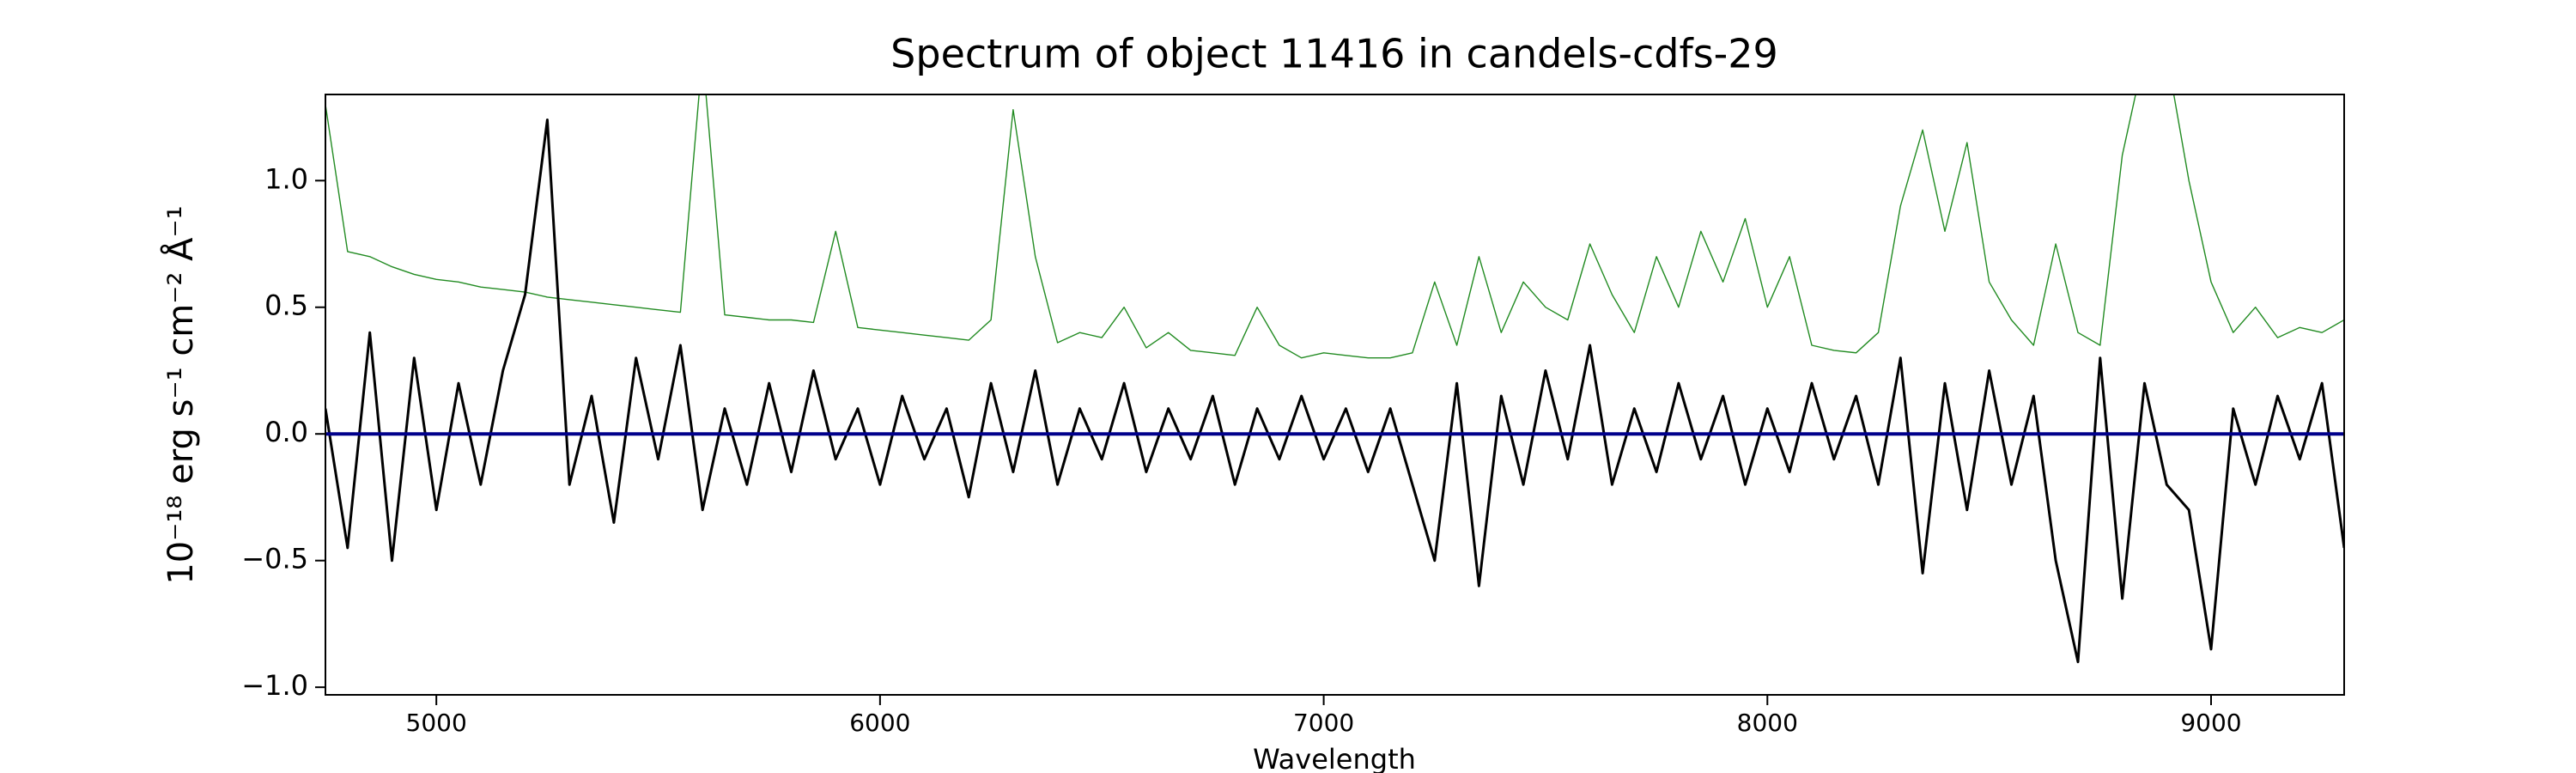 The image size is (2576, 773). I want to click on y-tick-label: 0.0, so click(286, 432).